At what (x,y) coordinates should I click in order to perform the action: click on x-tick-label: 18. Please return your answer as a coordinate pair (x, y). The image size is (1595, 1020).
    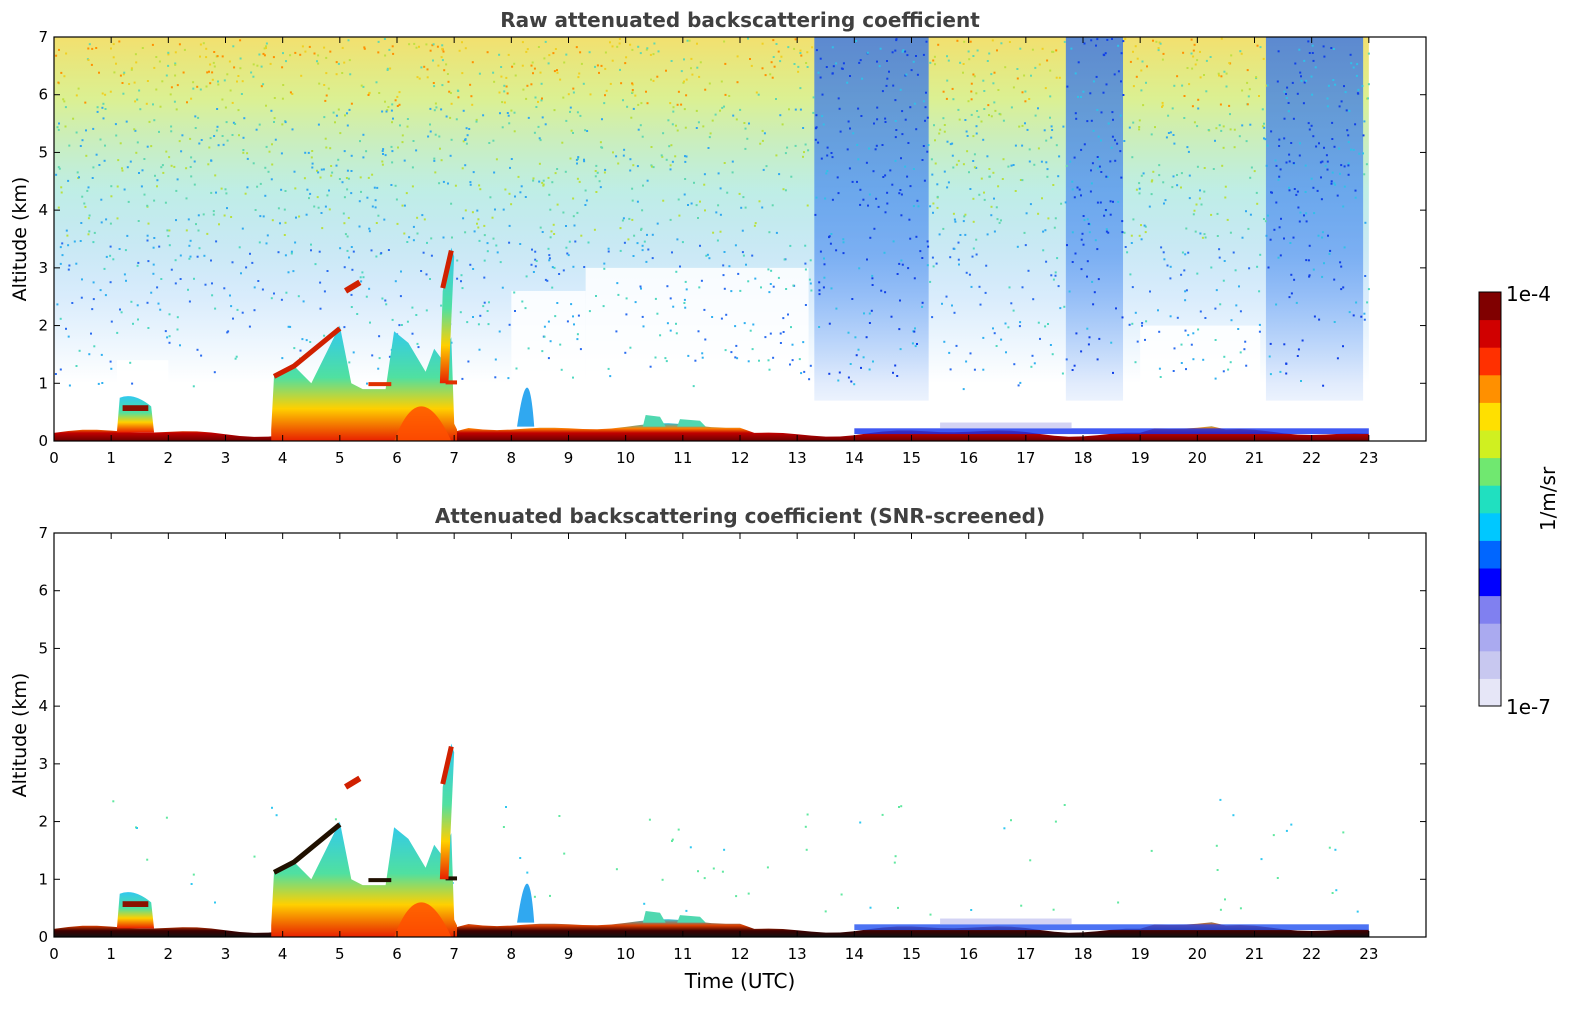
    Looking at the image, I should click on (1082, 954).